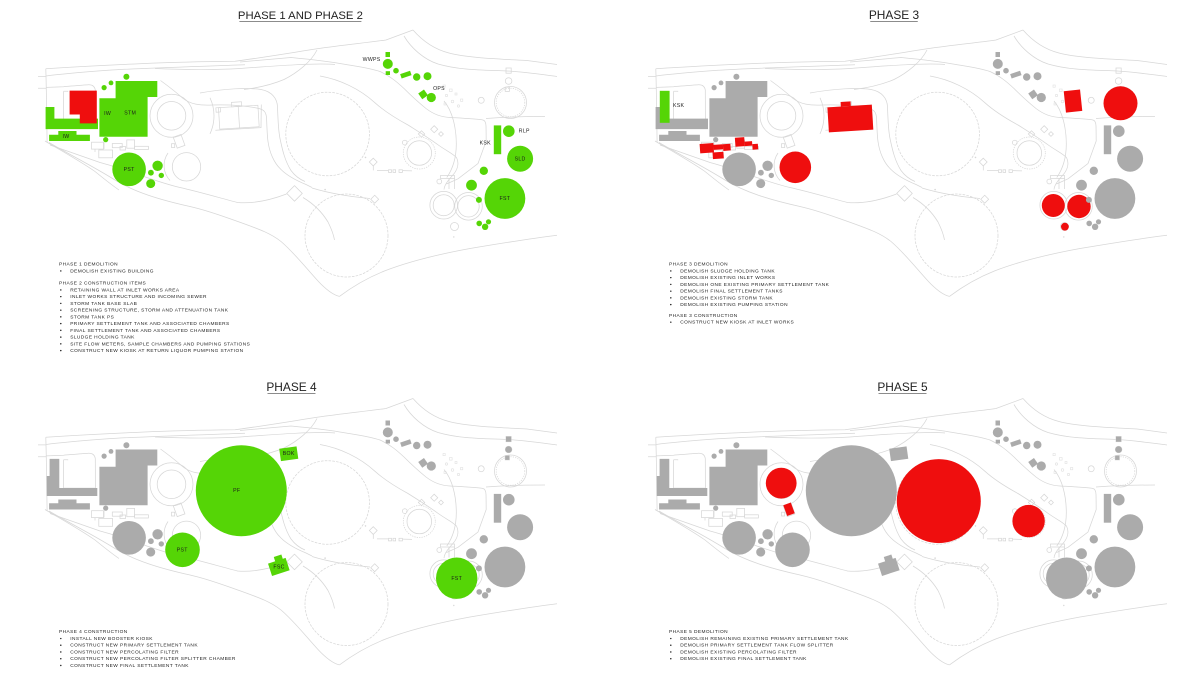  I want to click on svg-text:RETAINING WALL AT INLET WORKS: RETAINING WALL AT INLET WORKS AREA, so click(125, 290).